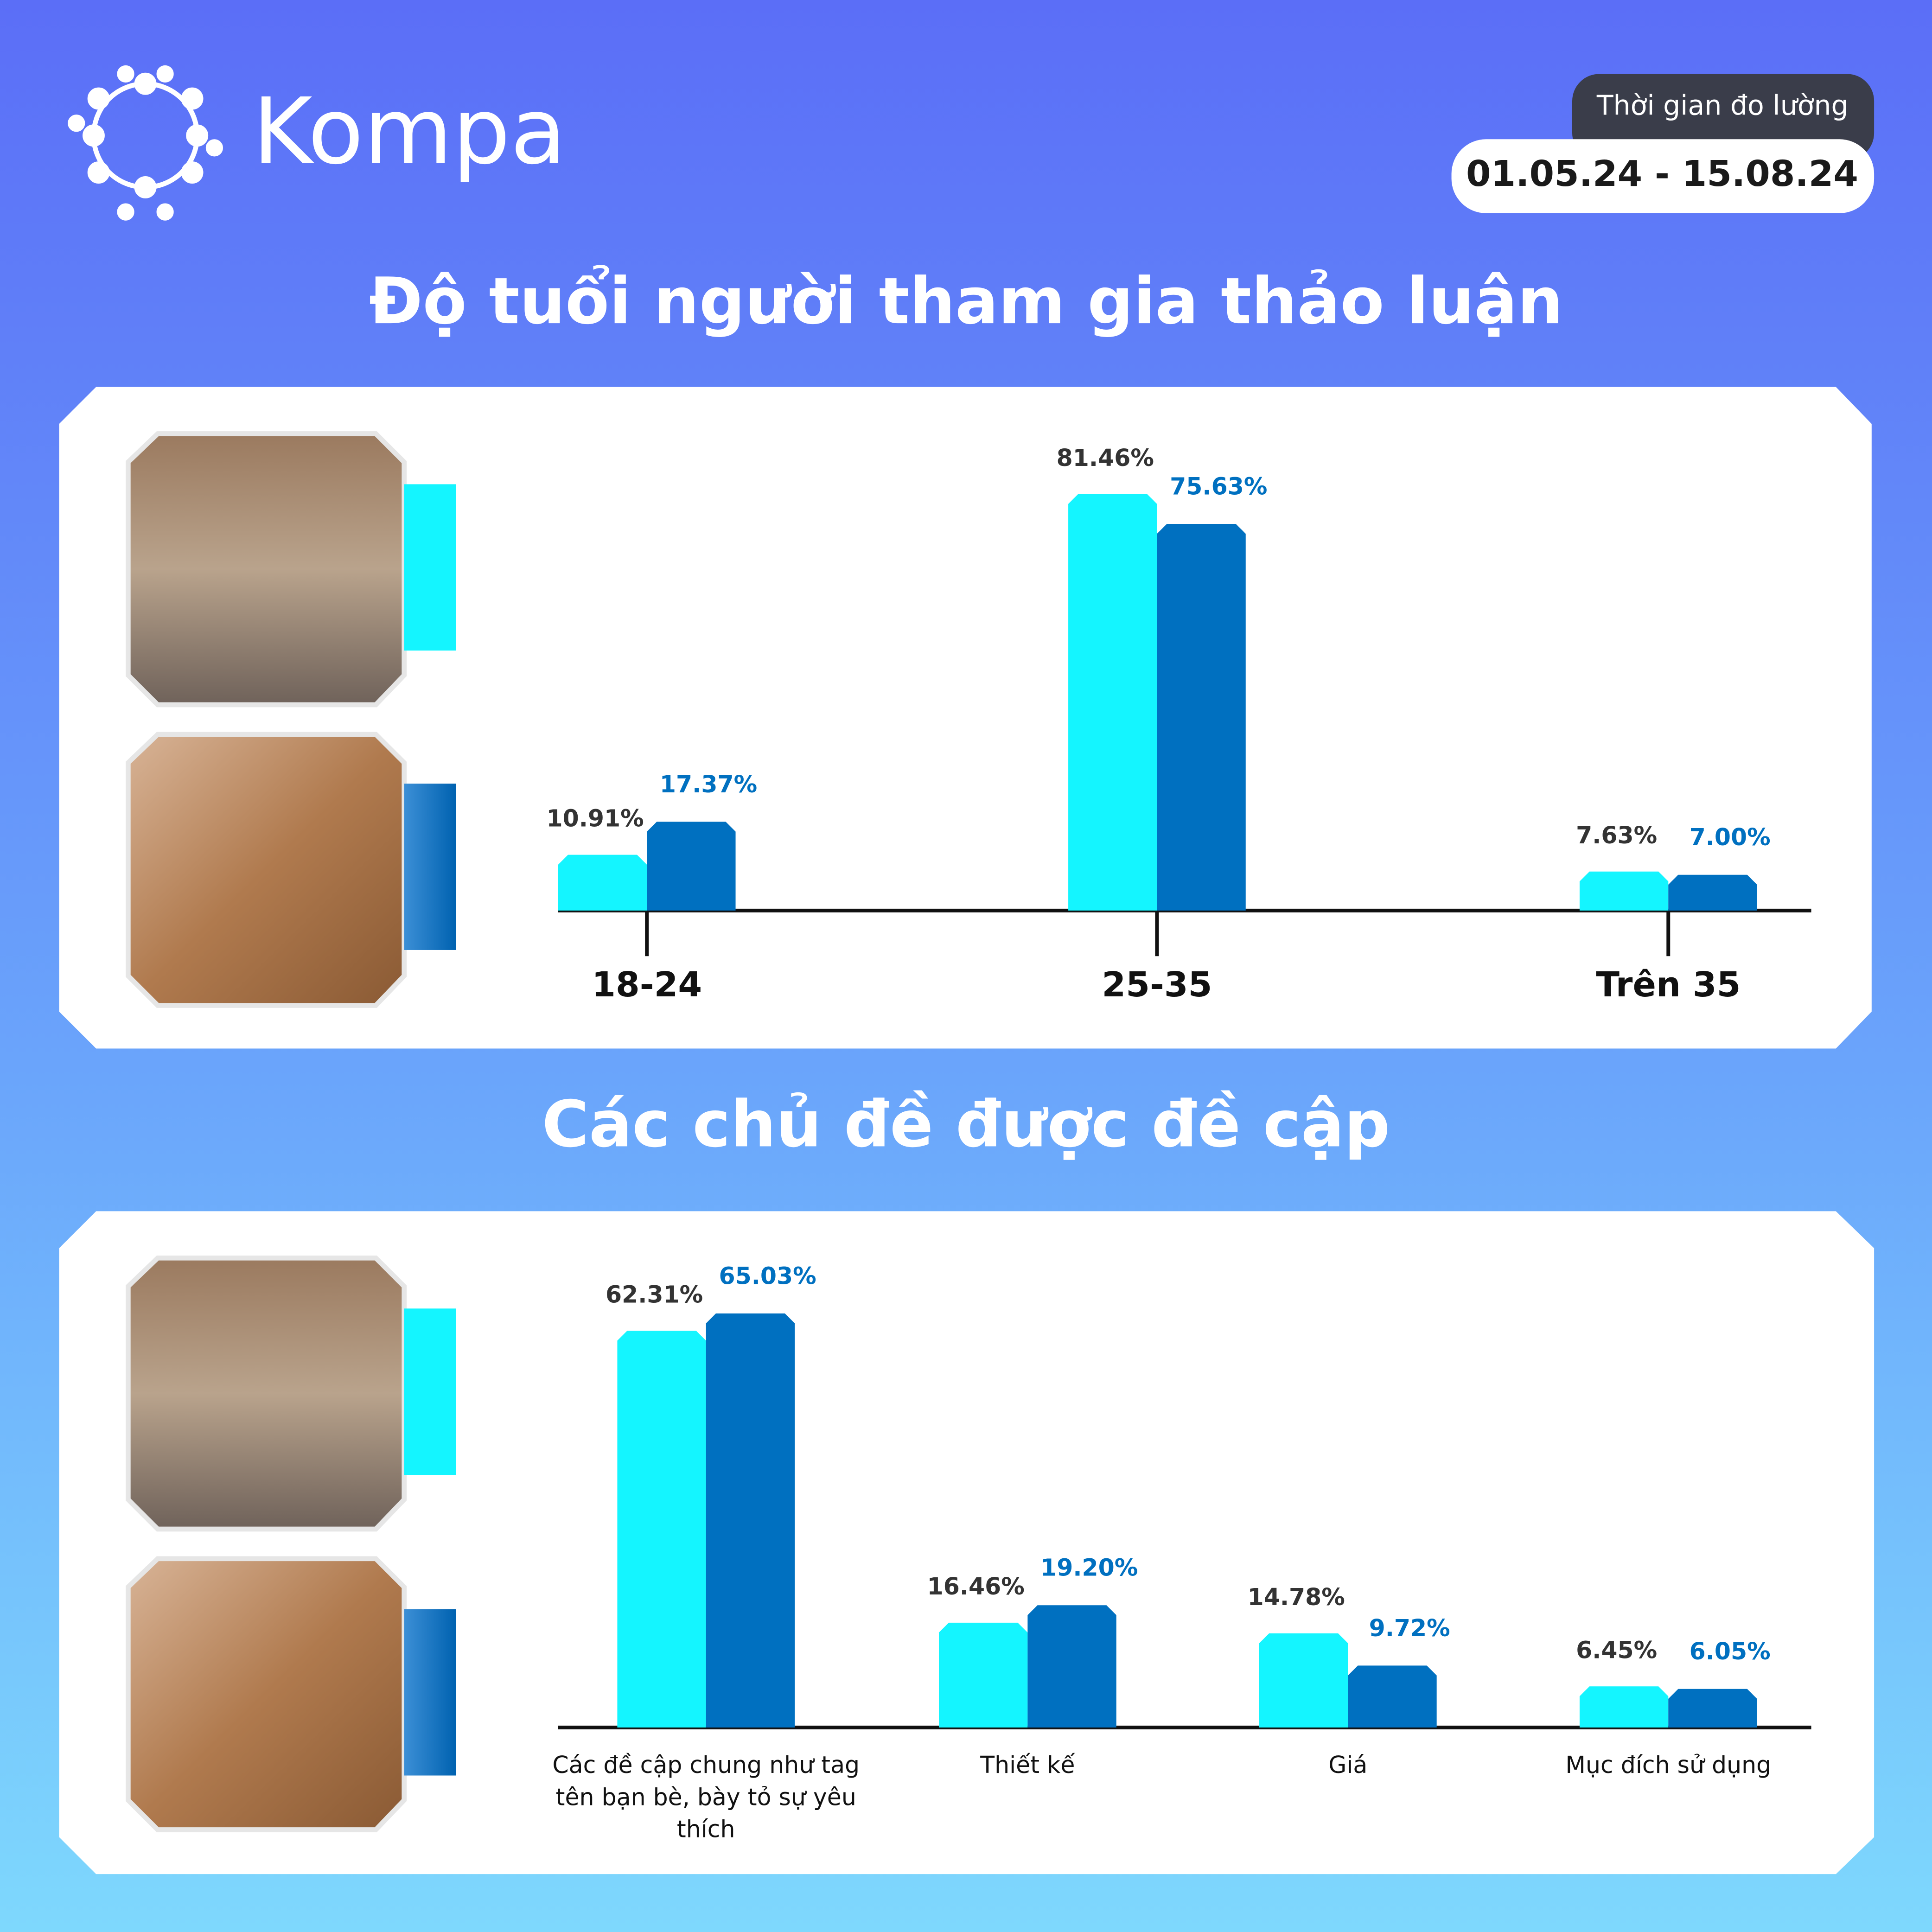  Describe the element at coordinates (1617, 1650) in the screenshot. I see `value-label: 6.45%` at that location.